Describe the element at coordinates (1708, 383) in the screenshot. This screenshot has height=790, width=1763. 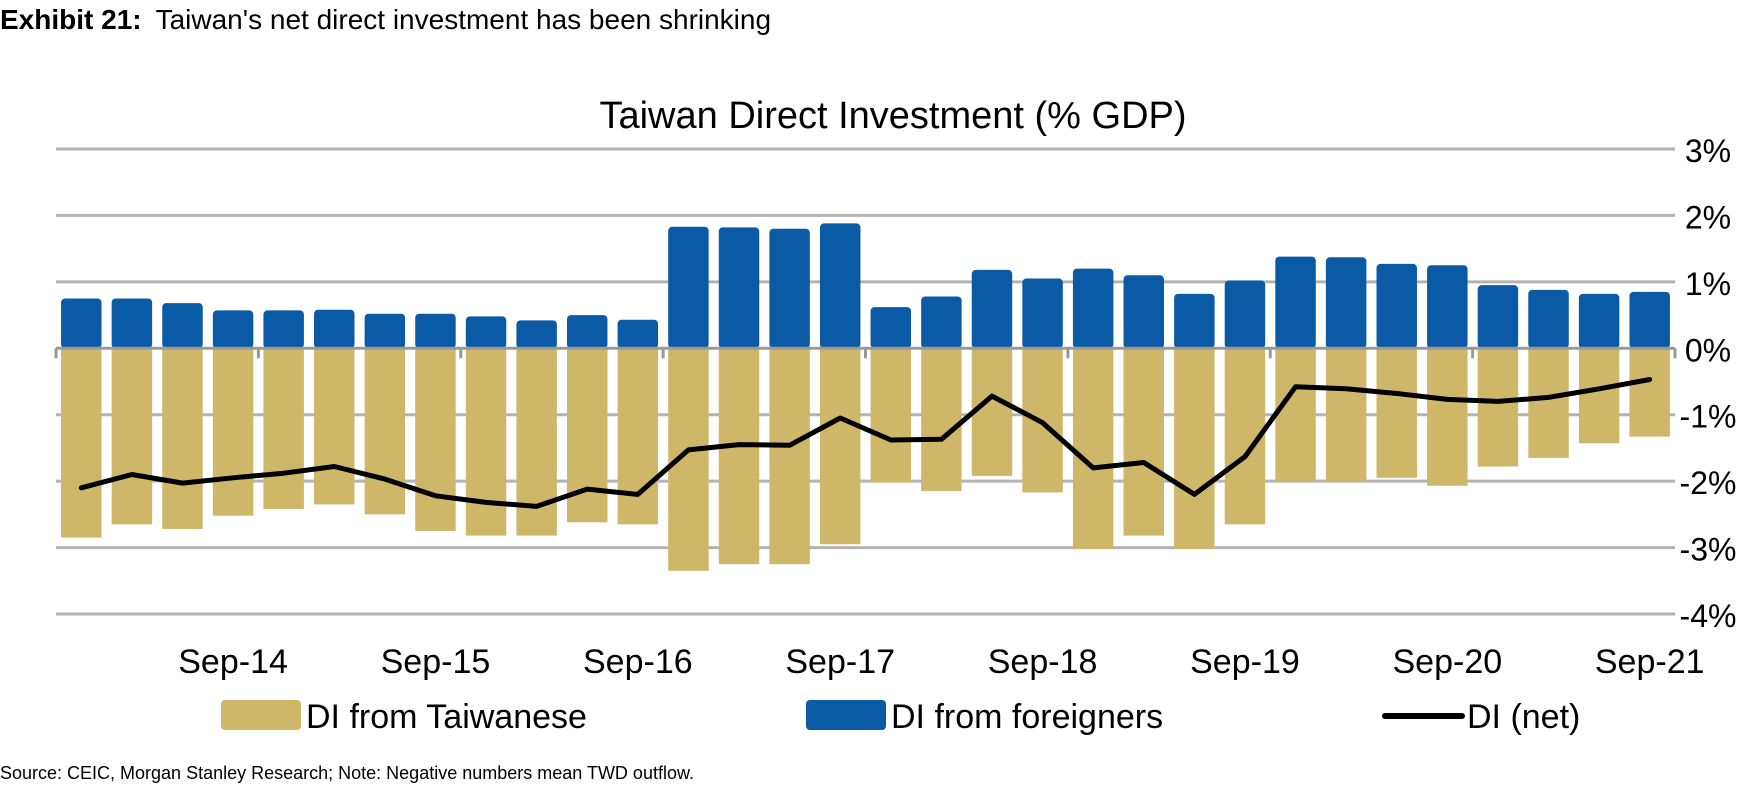
I see `y-axis-tick-labels: 3% 2% 1% 0% -1% -2% -3% -4%` at that location.